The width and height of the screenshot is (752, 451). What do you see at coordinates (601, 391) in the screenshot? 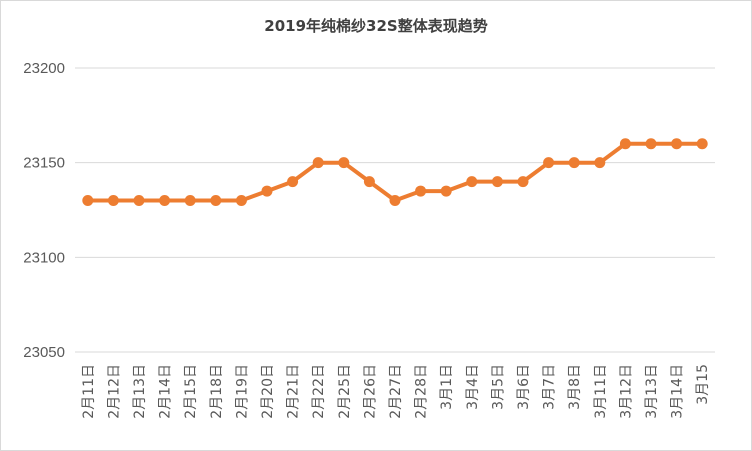
I see `x-tick-label: 3月11日` at bounding box center [601, 391].